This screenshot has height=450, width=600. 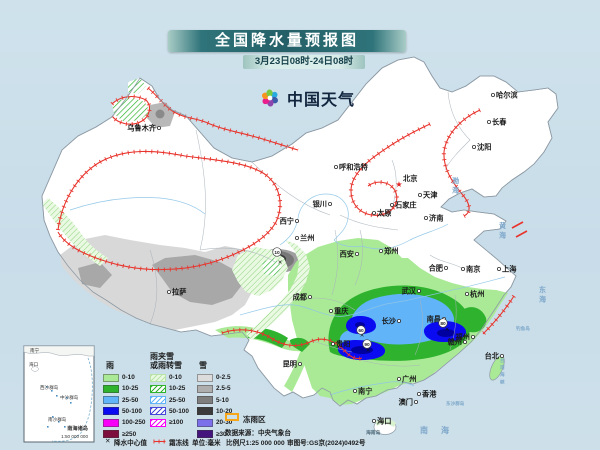 What do you see at coordinates (410, 178) in the screenshot?
I see `capital-label: 北京` at bounding box center [410, 178].